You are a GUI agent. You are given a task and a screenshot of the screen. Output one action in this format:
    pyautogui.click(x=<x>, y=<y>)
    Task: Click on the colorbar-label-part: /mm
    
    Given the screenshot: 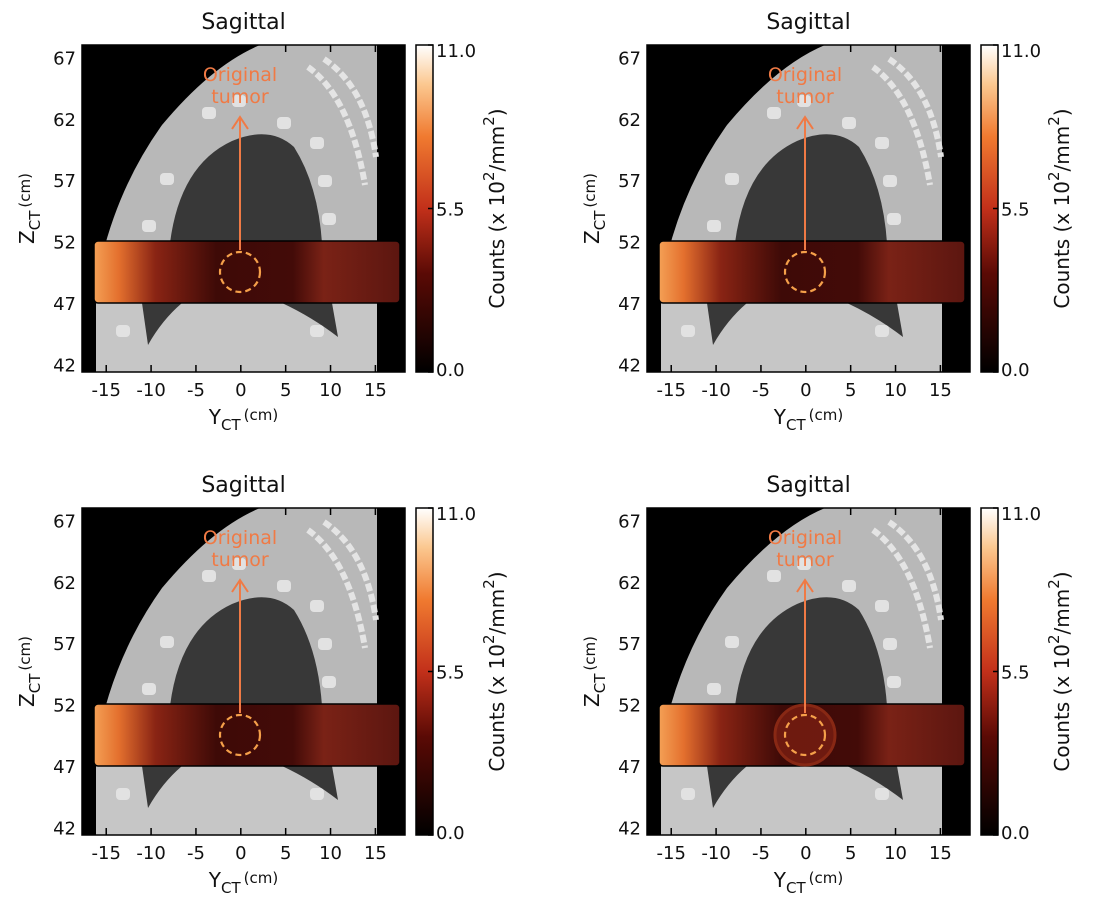 What is the action you would take?
    pyautogui.click(x=1062, y=612)
    